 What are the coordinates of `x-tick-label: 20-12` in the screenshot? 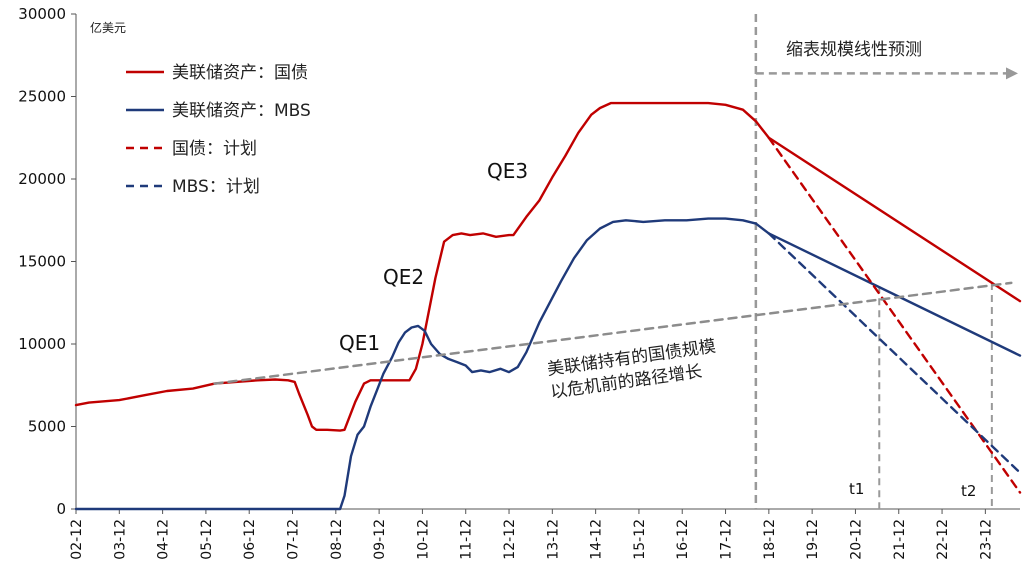 It's located at (856, 539).